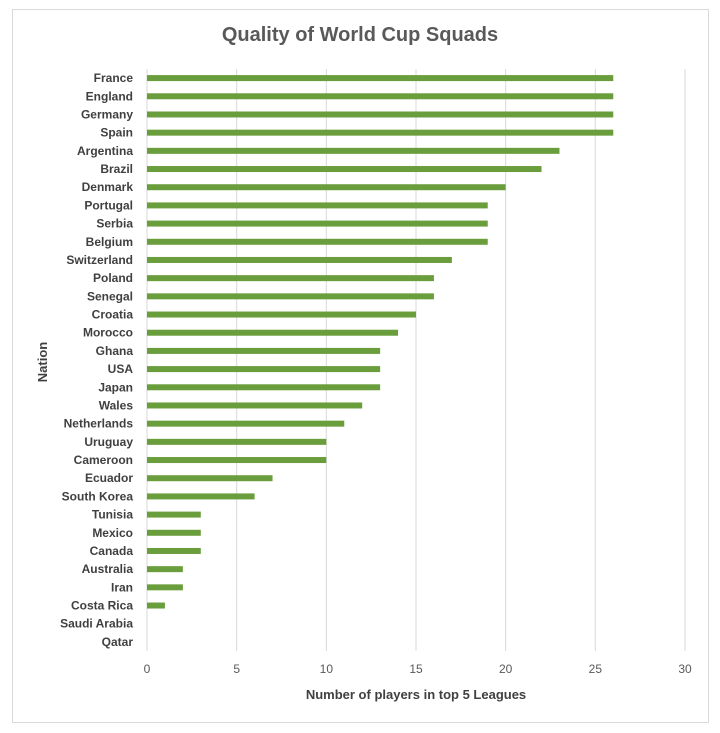 The height and width of the screenshot is (733, 720). What do you see at coordinates (42, 362) in the screenshot?
I see `y-axis-title: Nation` at bounding box center [42, 362].